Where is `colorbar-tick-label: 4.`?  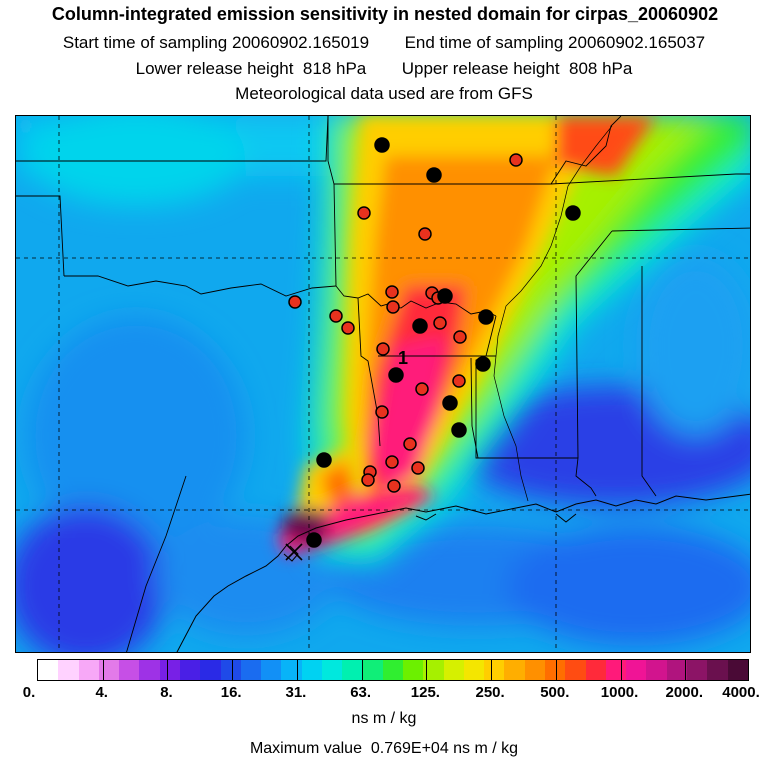
colorbar-tick-label: 4. is located at coordinates (101, 692).